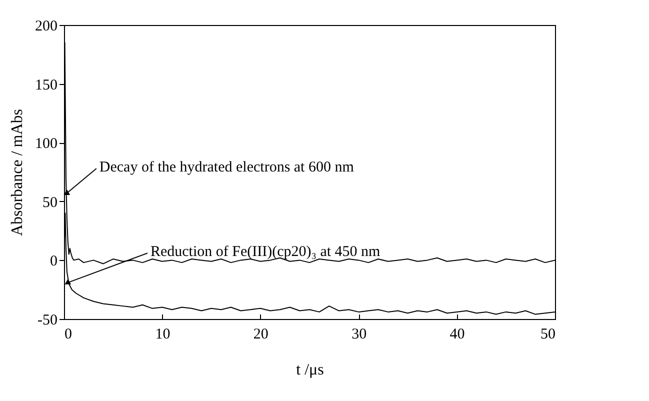  I want to click on x-tick-label: 50, so click(548, 334).